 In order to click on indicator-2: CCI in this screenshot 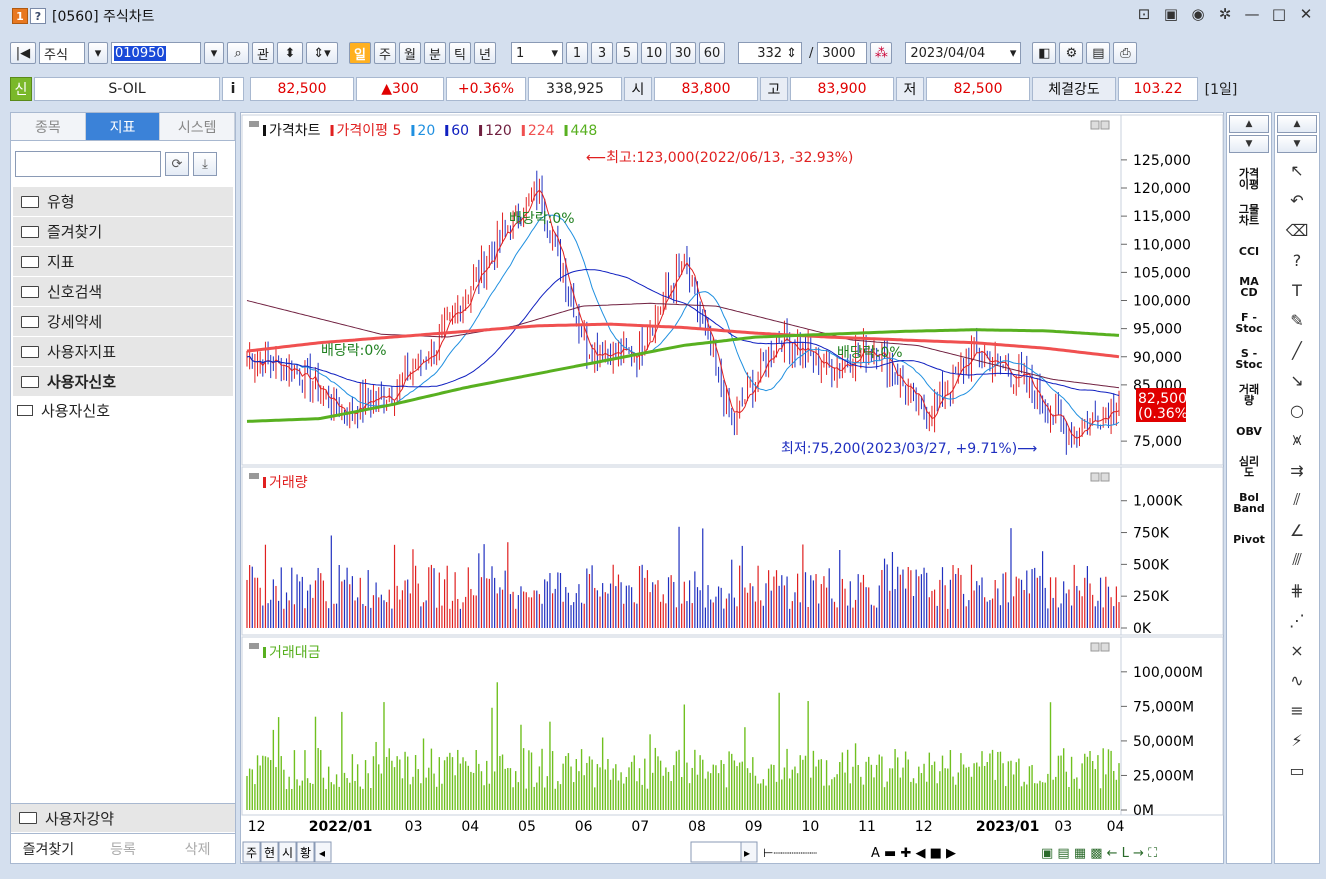, I will do `click(1249, 251)`.